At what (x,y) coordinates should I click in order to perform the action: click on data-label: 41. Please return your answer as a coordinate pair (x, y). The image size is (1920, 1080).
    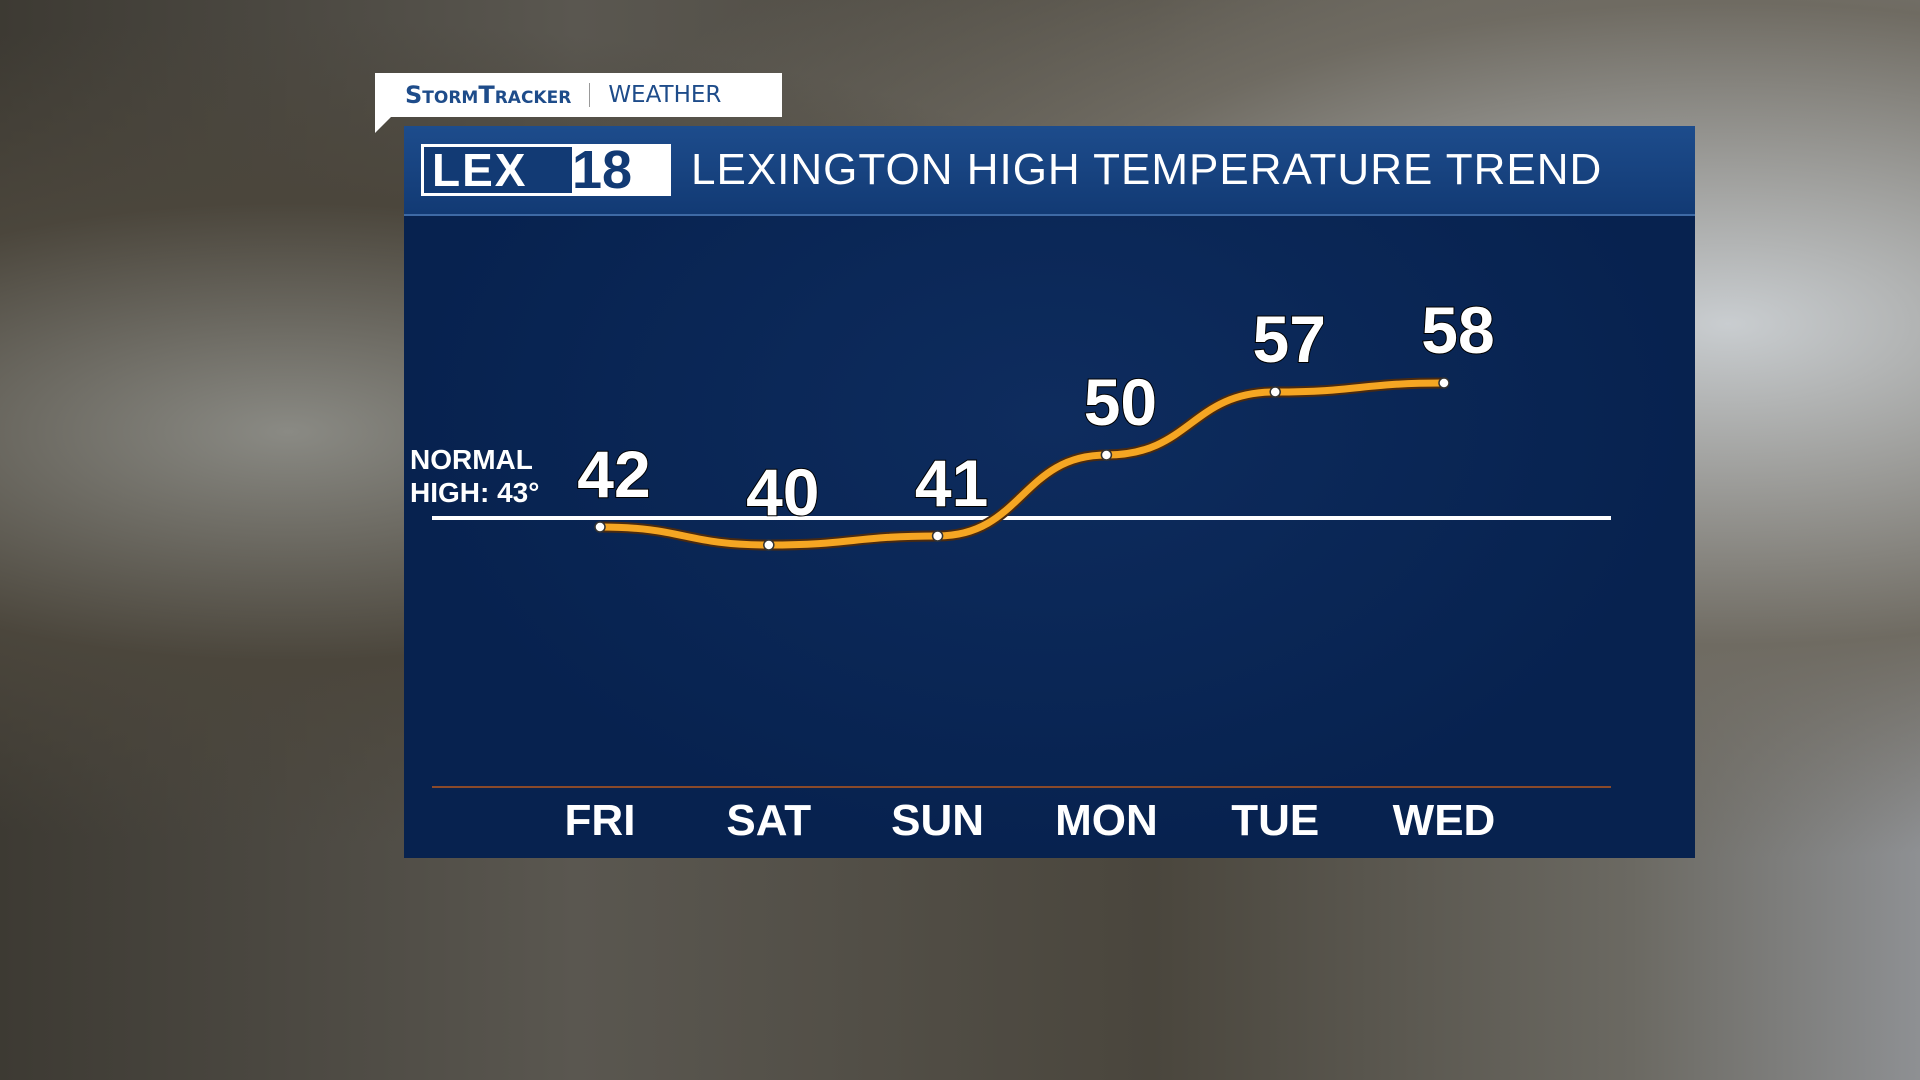
    Looking at the image, I should click on (951, 483).